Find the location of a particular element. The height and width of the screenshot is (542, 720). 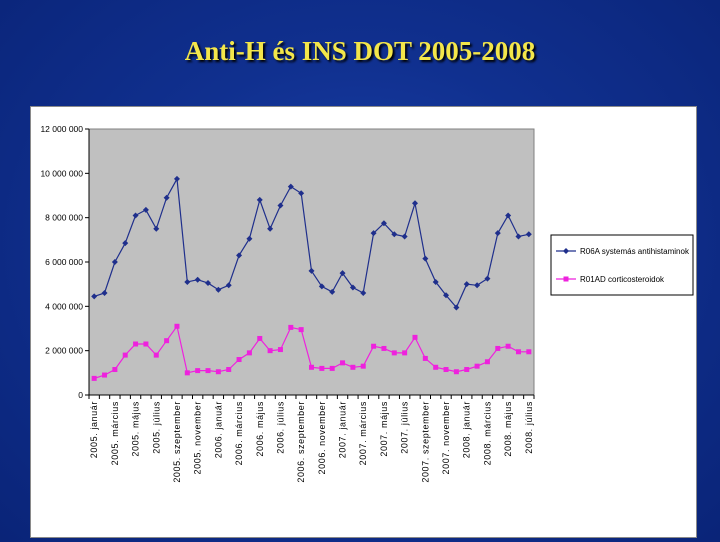

x-tick-label: 2006. március is located at coordinates (239, 433).